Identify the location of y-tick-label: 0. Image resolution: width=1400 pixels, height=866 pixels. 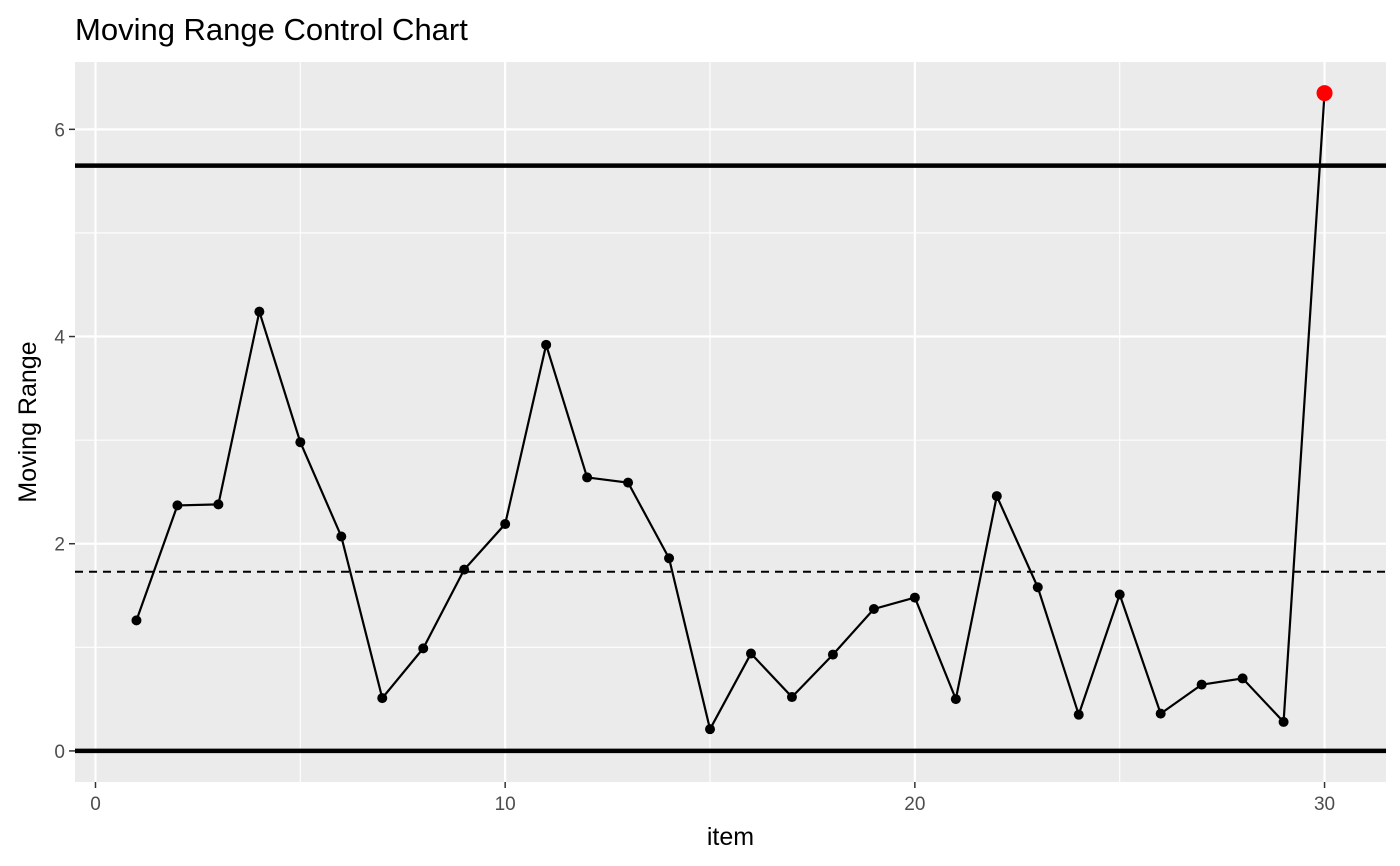
(59, 752).